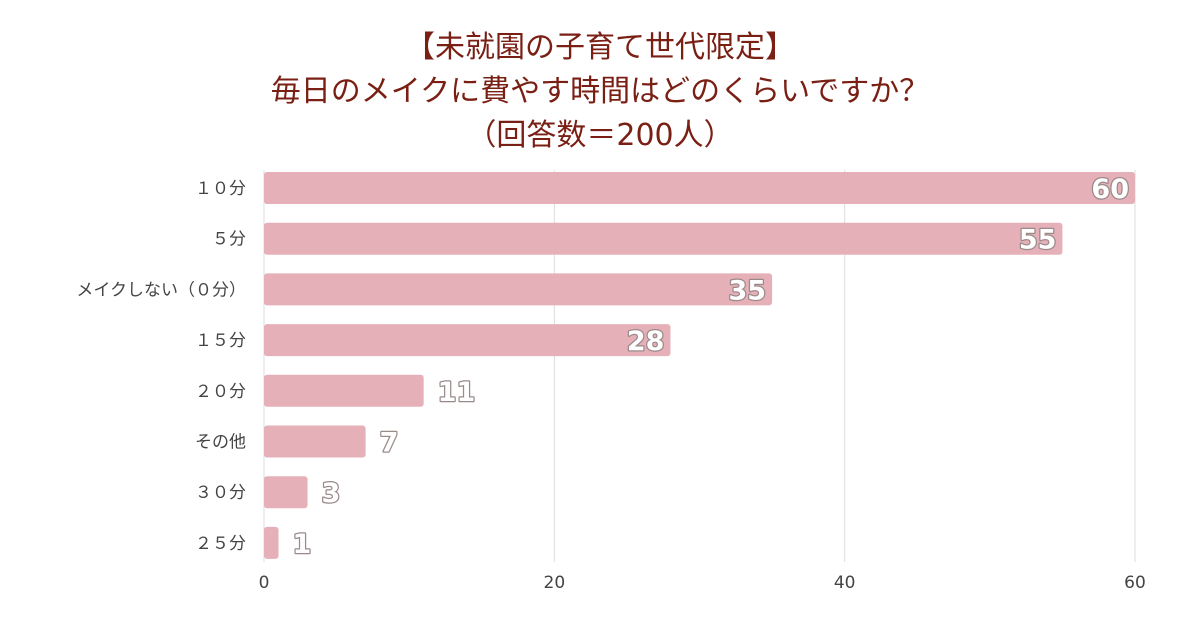  I want to click on title-line-3: （回答数＝200人）, so click(600, 135).